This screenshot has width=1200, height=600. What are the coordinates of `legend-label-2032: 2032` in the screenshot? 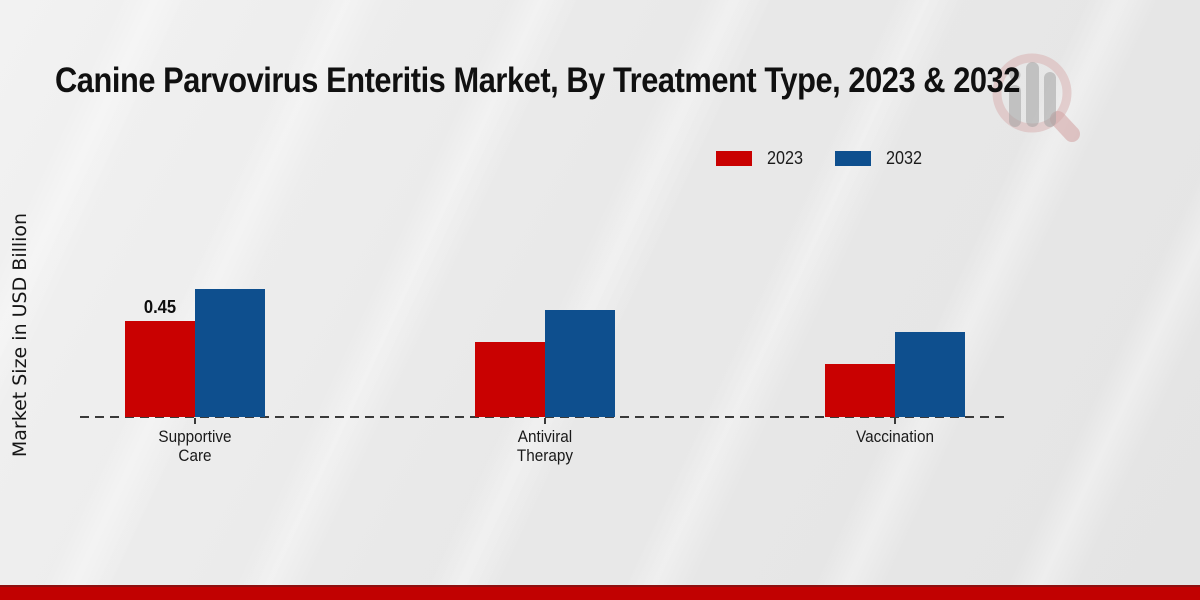 It's located at (904, 158).